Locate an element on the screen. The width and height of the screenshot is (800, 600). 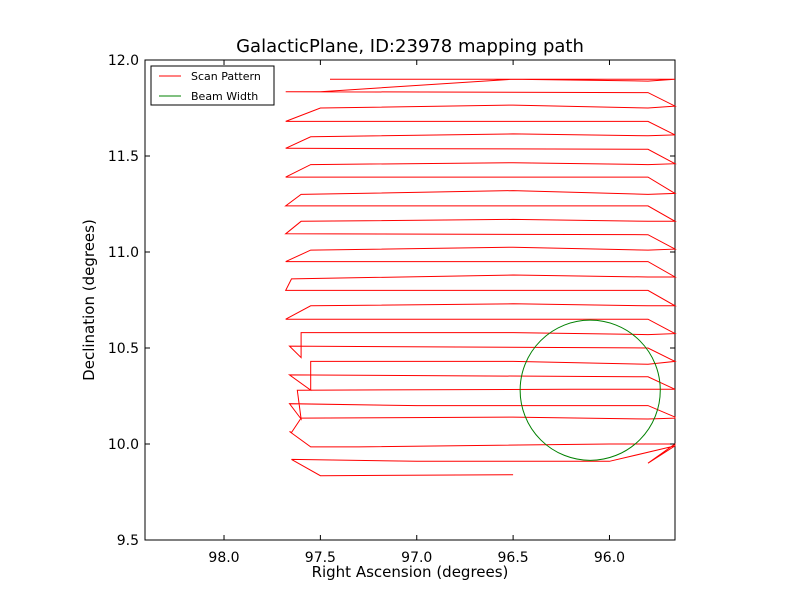
beam-layer is located at coordinates (590, 390).